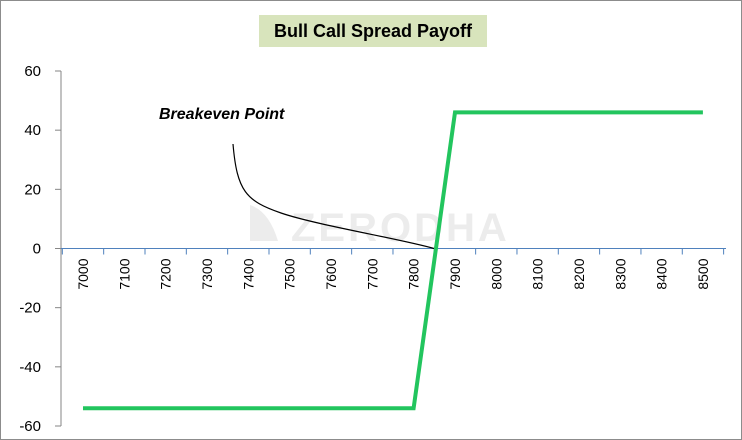 The width and height of the screenshot is (742, 440). Describe the element at coordinates (373, 31) in the screenshot. I see `chart-title: Bull Call Spread Payoff` at that location.